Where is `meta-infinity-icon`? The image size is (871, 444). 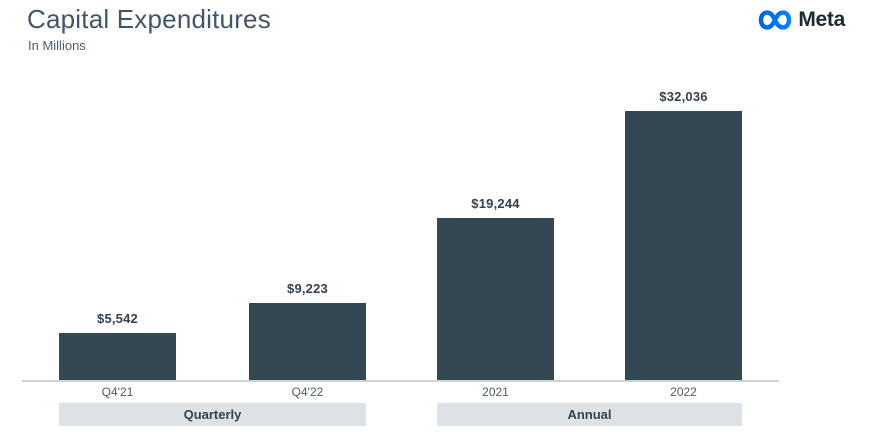
meta-infinity-icon is located at coordinates (775, 20).